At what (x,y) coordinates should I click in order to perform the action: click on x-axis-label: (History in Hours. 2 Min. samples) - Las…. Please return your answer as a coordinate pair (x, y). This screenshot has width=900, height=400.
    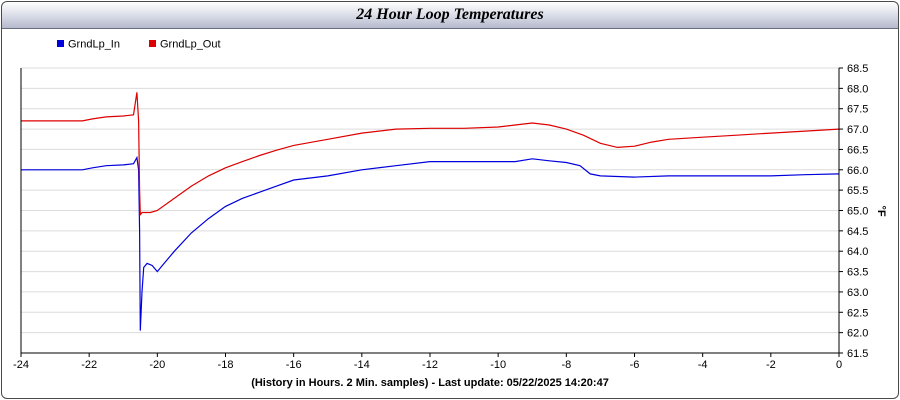
    Looking at the image, I should click on (430, 383).